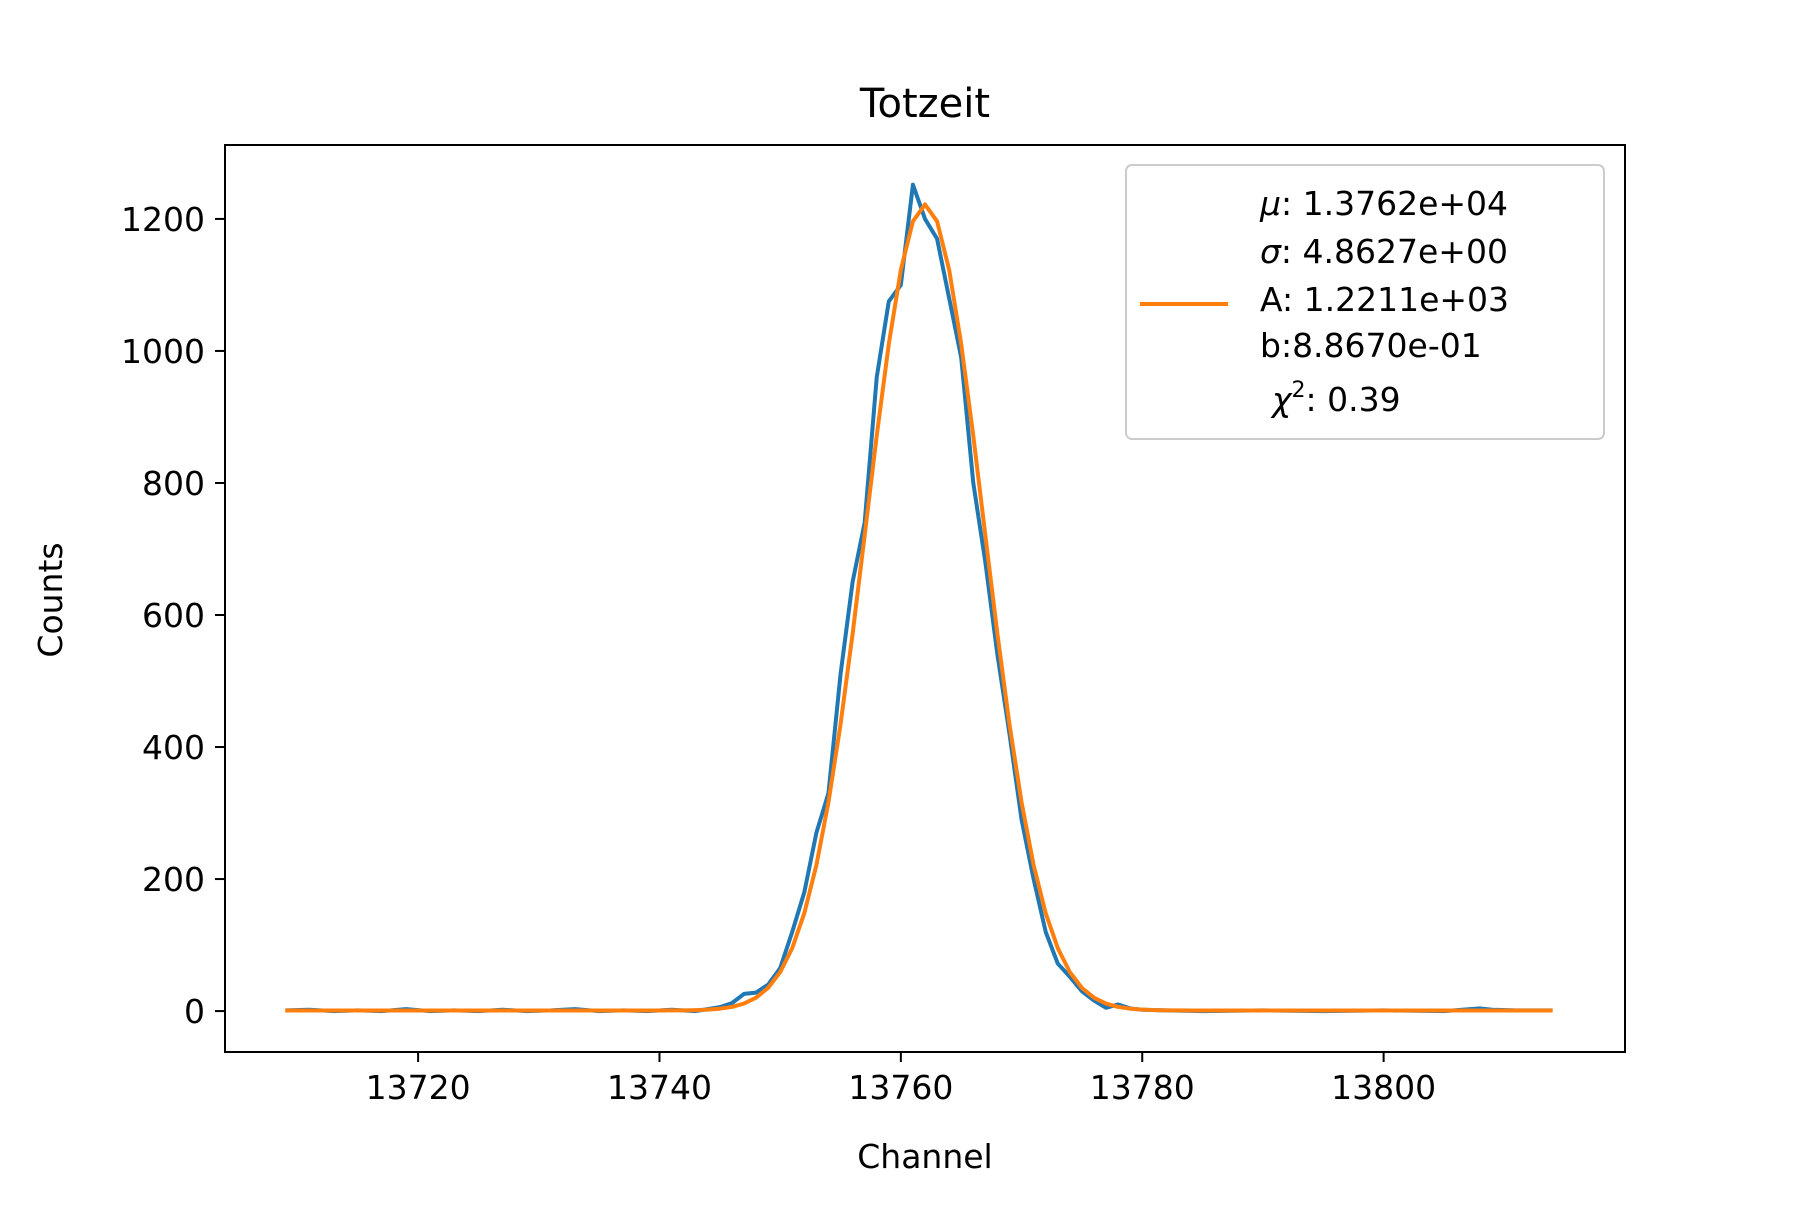 The height and width of the screenshot is (1205, 1800). I want to click on y-tick-label: 400, so click(173, 747).